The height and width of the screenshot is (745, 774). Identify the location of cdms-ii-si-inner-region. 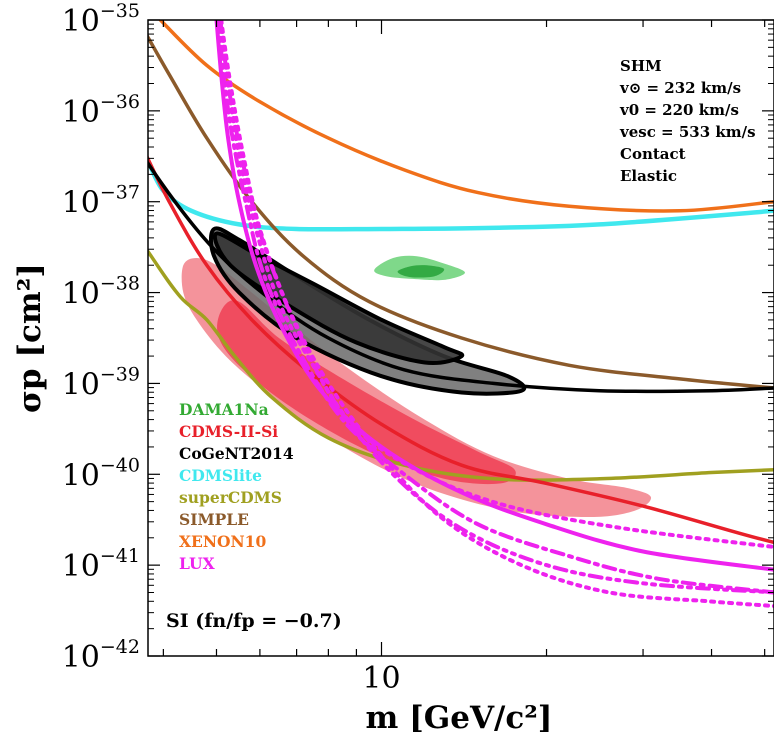
(366, 392).